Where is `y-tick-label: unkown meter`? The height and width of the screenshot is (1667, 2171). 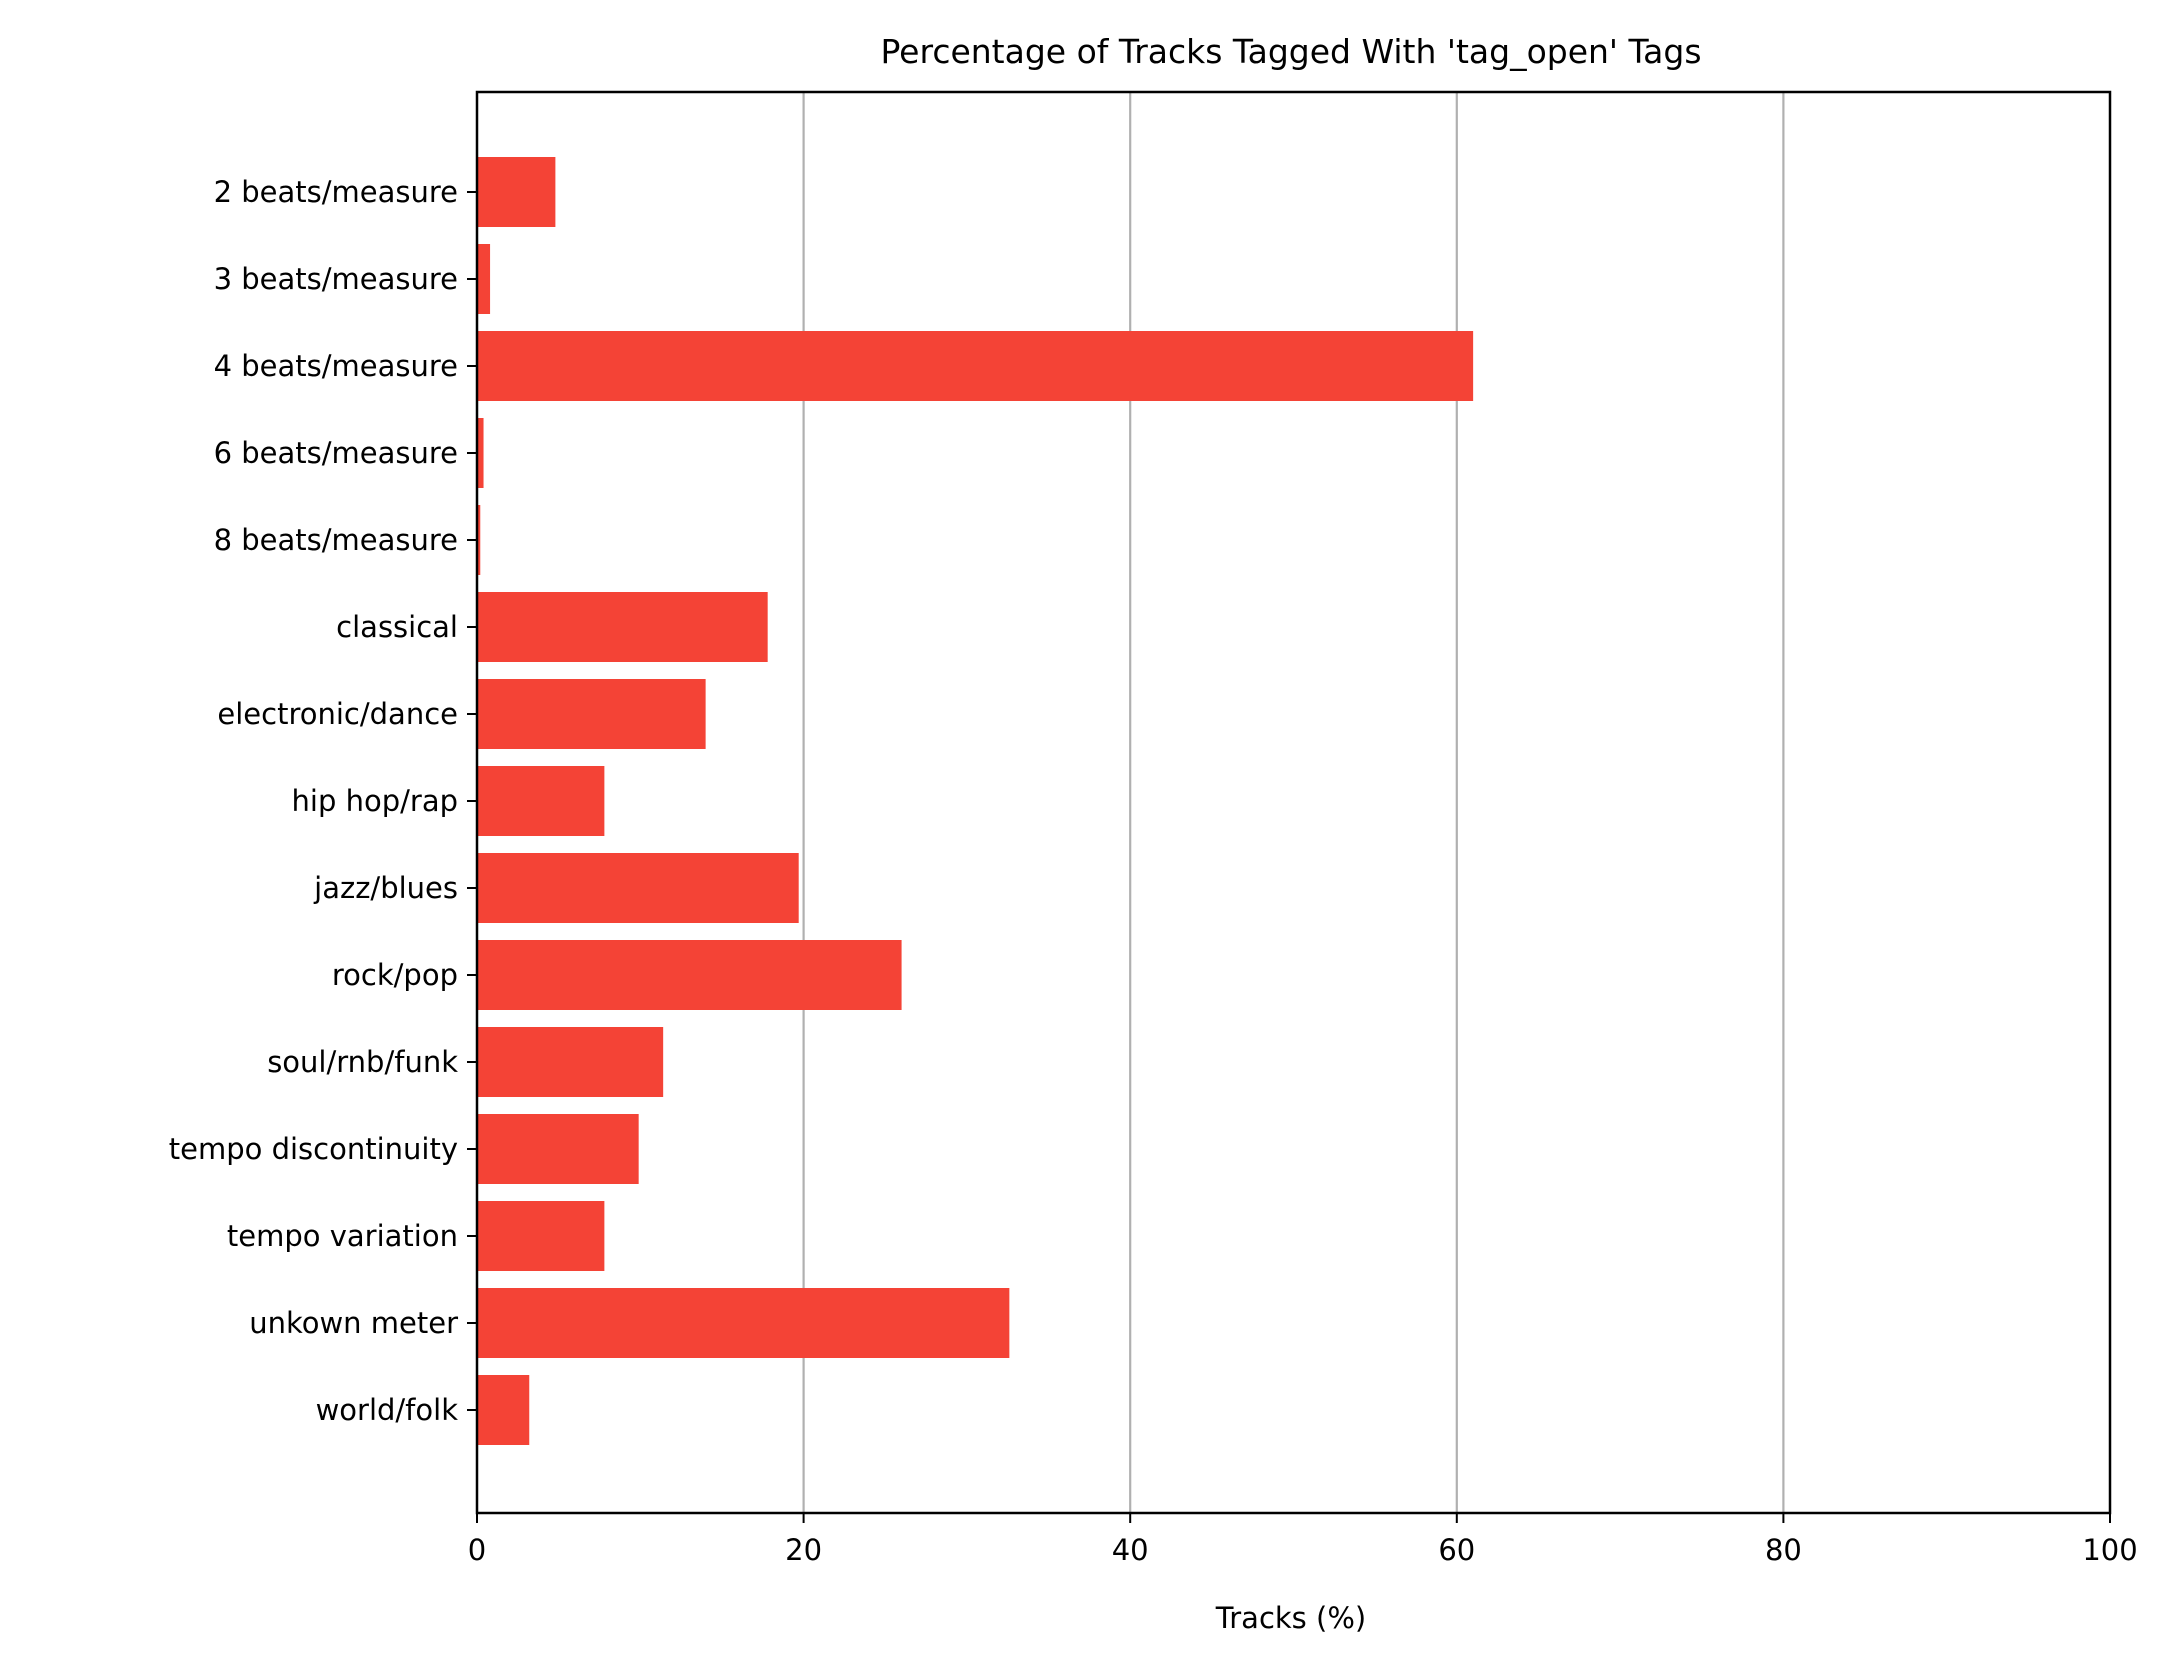
y-tick-label: unkown meter is located at coordinates (353, 1323).